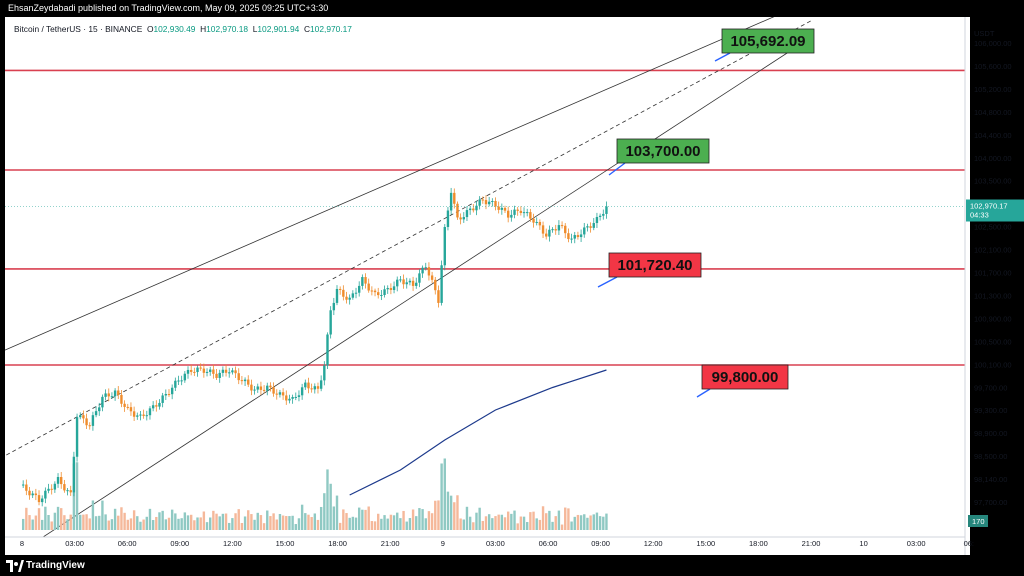  I want to click on level-labels: 105,692.09 103,700.00 101,720.40 99,800.00, so click(706, 213).